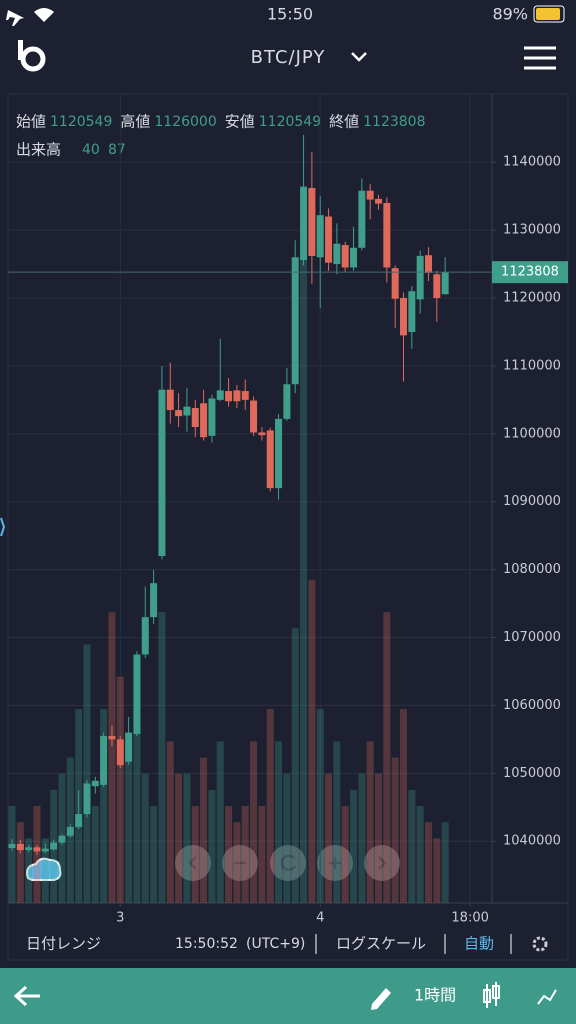 Image resolution: width=576 pixels, height=1024 pixels. I want to click on side-handle, so click(3, 527).